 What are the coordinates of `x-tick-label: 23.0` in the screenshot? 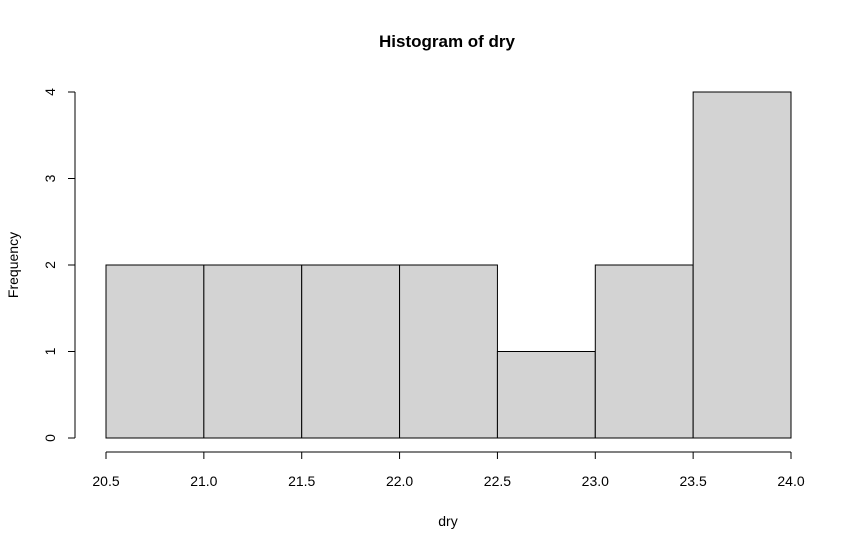 It's located at (595, 481).